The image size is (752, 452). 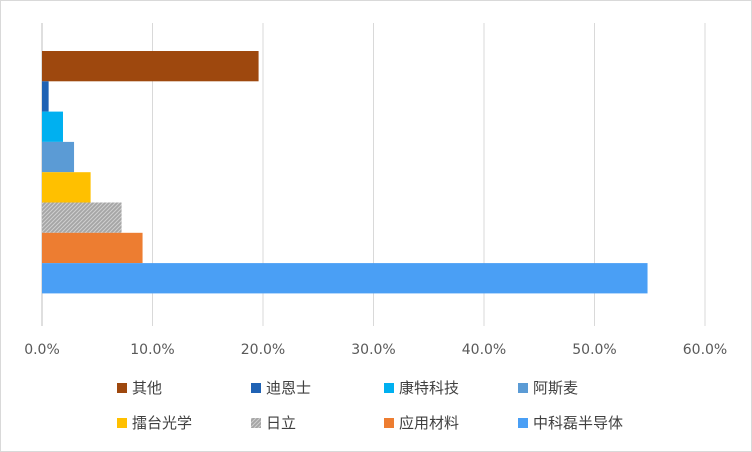 I want to click on x-tick-label: 20.0%, so click(x=263, y=350).